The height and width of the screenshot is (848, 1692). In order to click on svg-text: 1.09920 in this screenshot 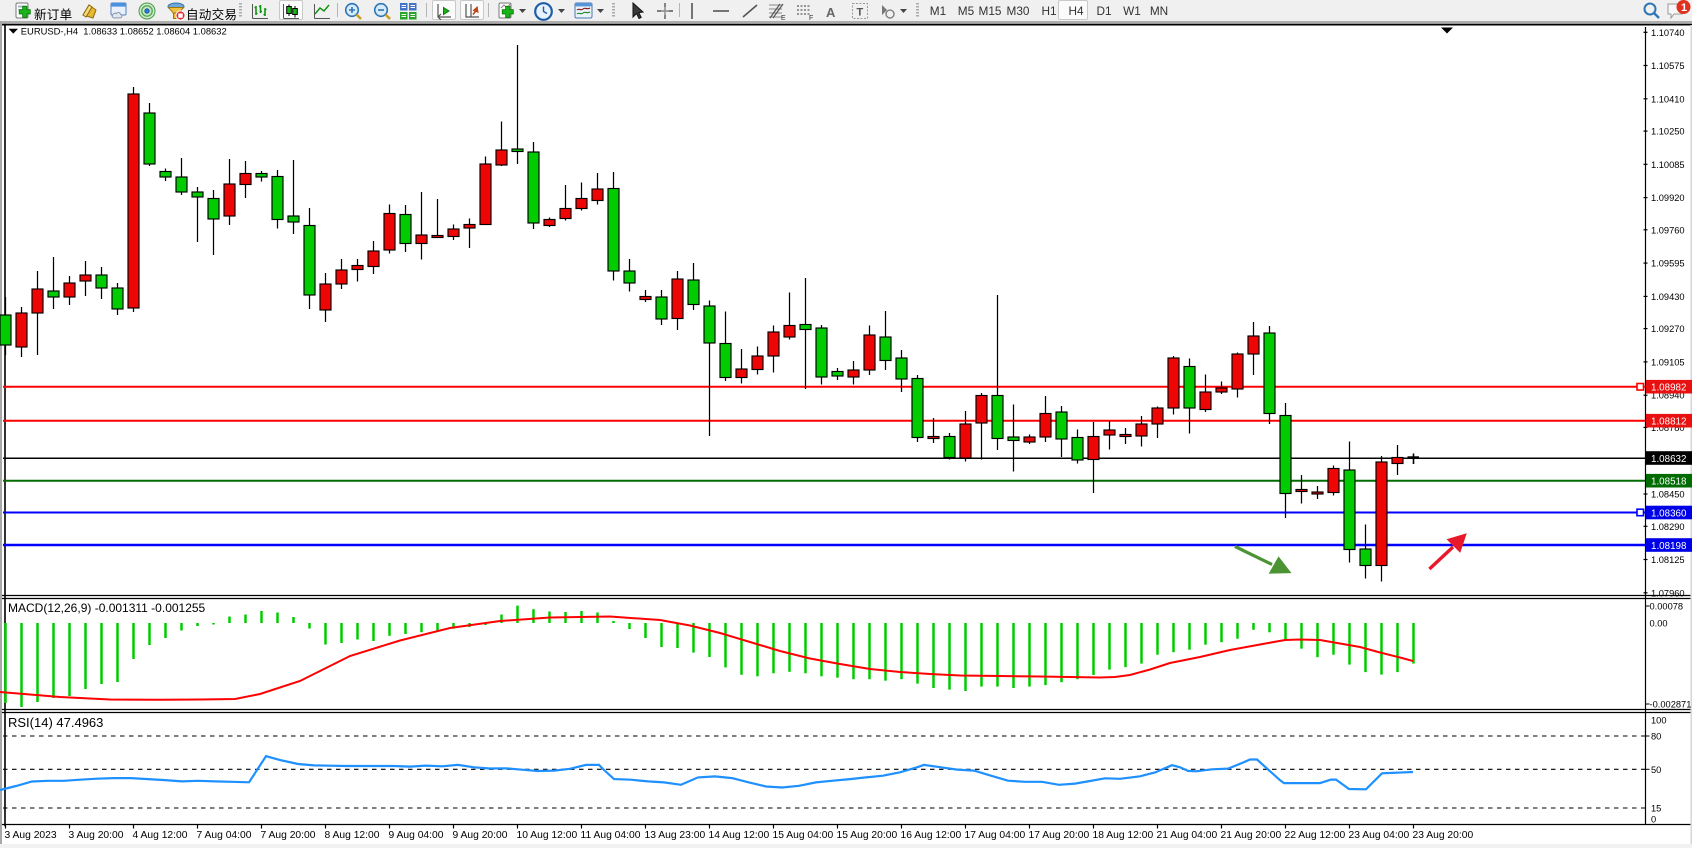, I will do `click(1668, 198)`.